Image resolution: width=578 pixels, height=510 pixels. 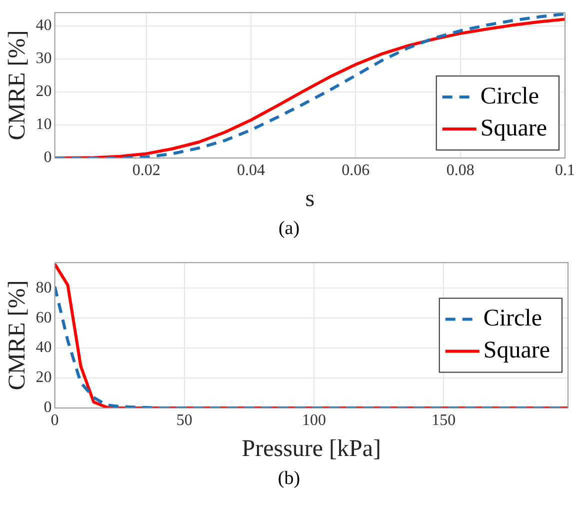 What do you see at coordinates (289, 479) in the screenshot?
I see `text: (b)` at bounding box center [289, 479].